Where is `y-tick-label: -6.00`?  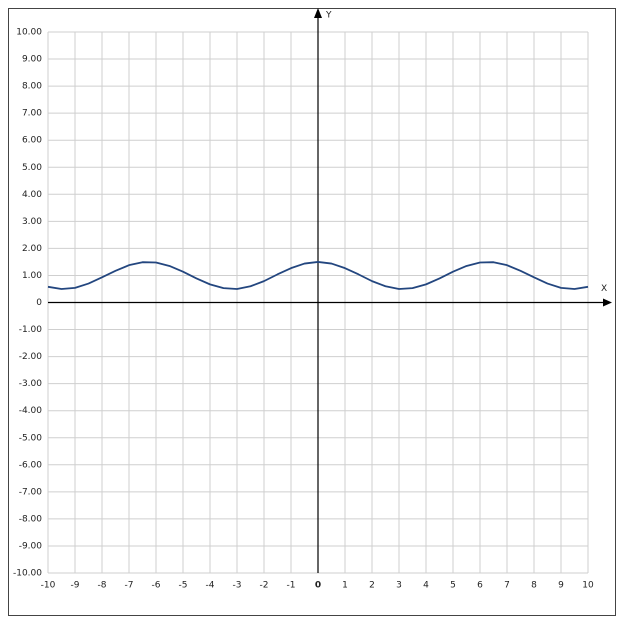 y-tick-label: -6.00 is located at coordinates (31, 465).